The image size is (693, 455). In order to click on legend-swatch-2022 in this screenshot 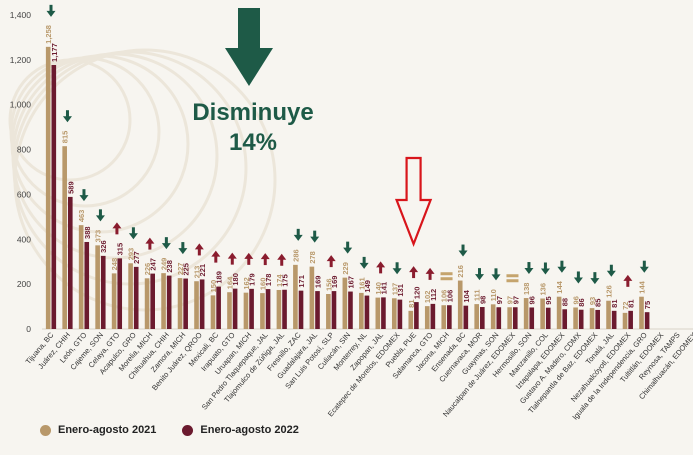, I will do `click(188, 430)`.